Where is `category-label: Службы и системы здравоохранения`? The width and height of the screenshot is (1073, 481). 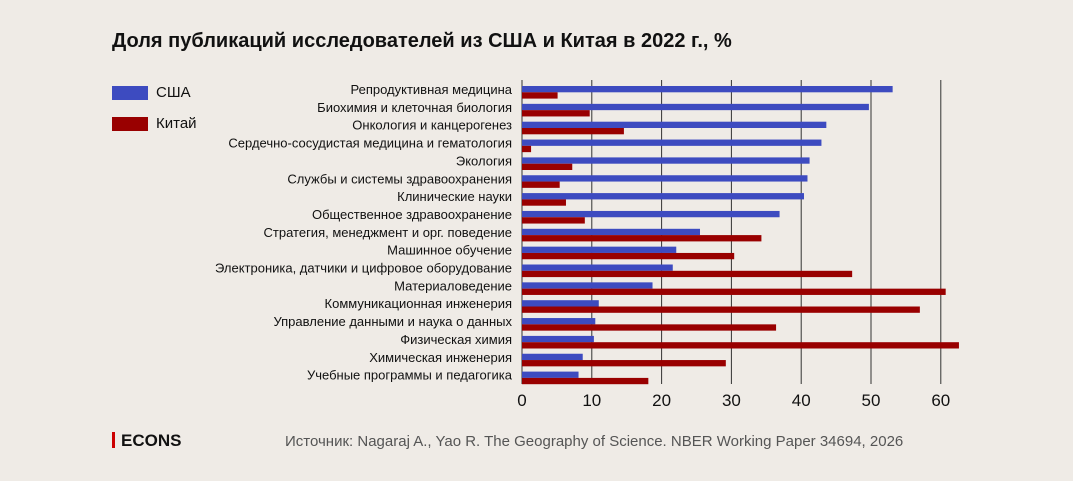
category-label: Службы и системы здравоохранения is located at coordinates (399, 178).